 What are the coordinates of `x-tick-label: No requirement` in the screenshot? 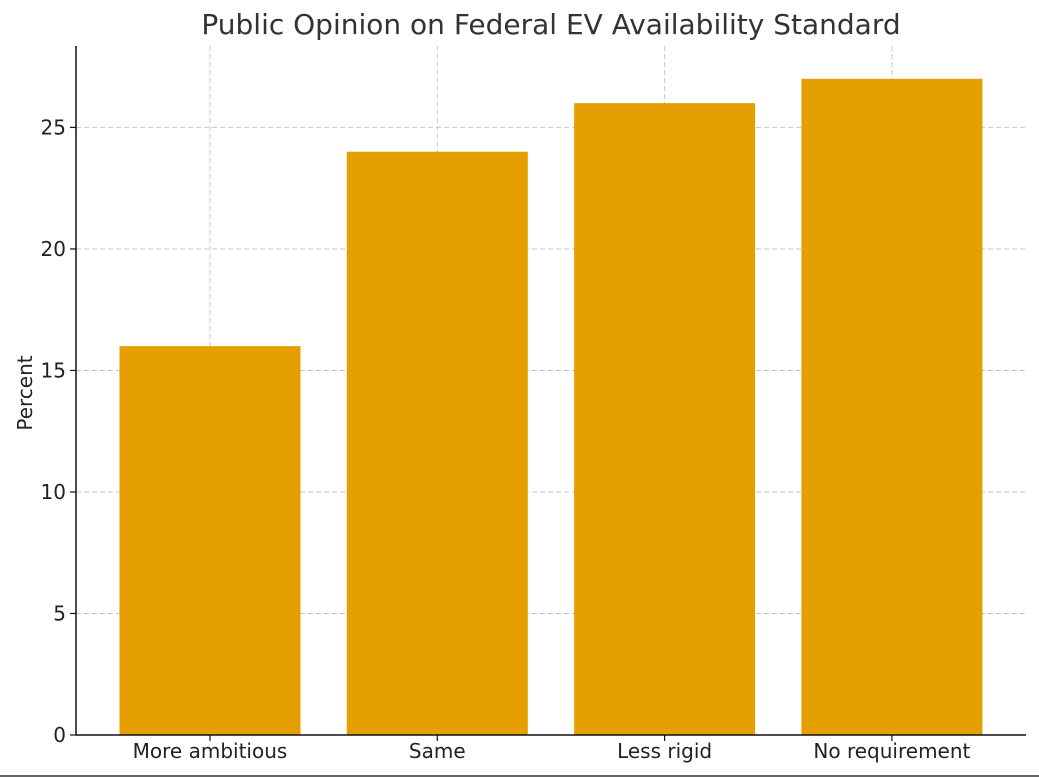 It's located at (891, 751).